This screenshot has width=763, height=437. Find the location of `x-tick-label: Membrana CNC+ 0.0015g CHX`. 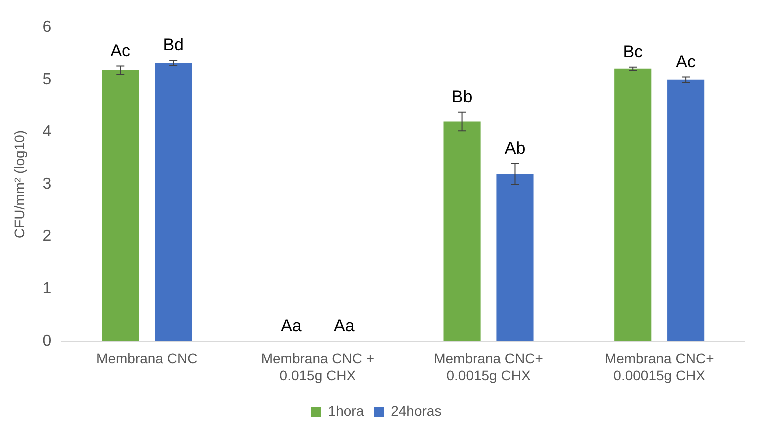

x-tick-label: Membrana CNC+ 0.0015g CHX is located at coordinates (489, 367).